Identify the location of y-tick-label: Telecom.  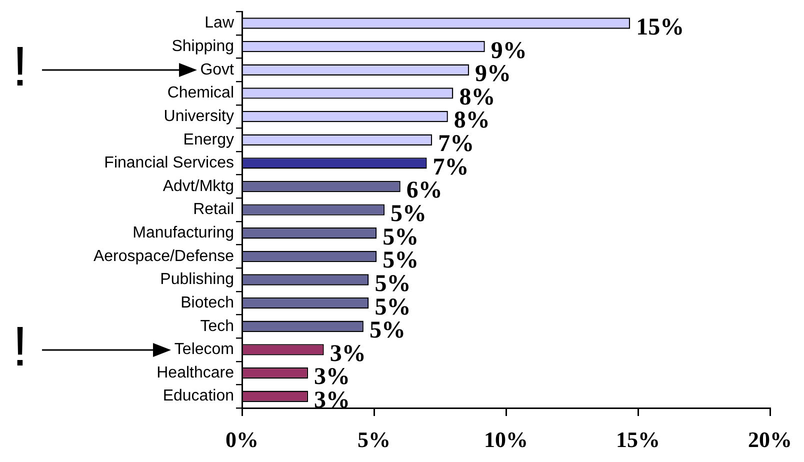
(204, 349).